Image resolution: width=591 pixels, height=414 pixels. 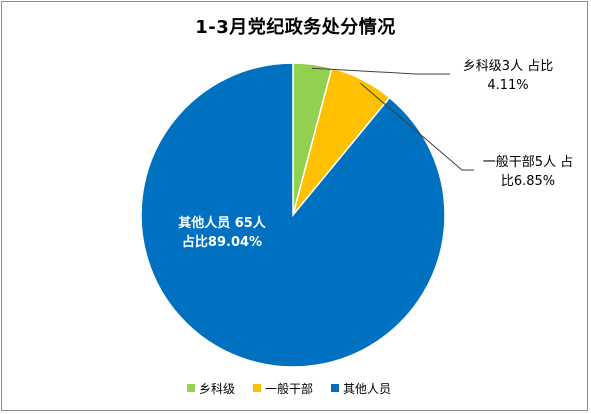 I want to click on data-label-0-line1: 乡科级3人 占比, so click(x=508, y=66).